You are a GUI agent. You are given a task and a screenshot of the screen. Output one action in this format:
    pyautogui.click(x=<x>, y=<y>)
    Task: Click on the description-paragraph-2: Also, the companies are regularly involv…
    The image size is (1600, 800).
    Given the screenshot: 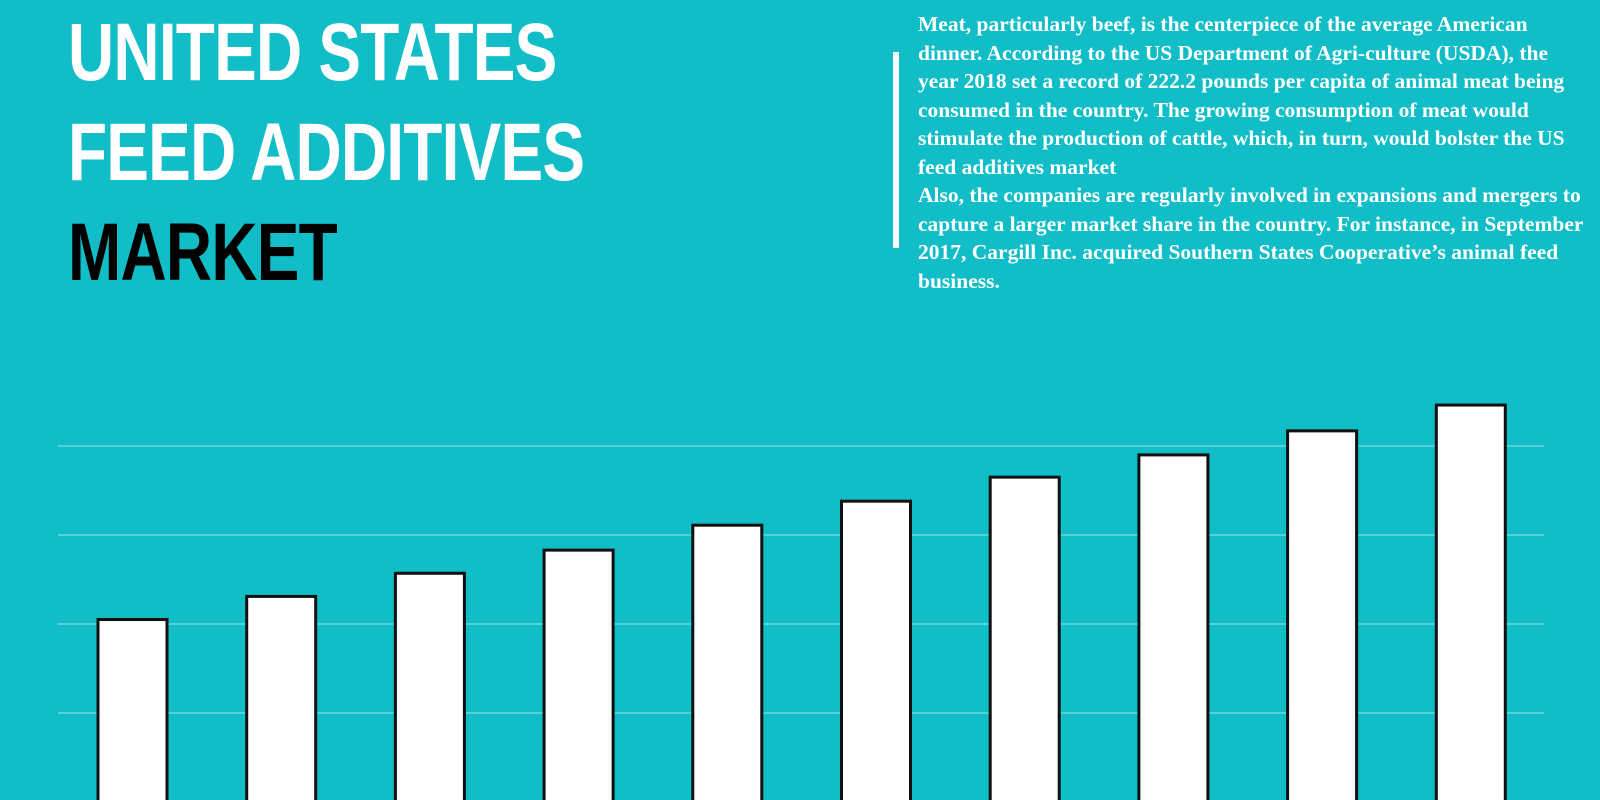 What is the action you would take?
    pyautogui.click(x=1251, y=238)
    